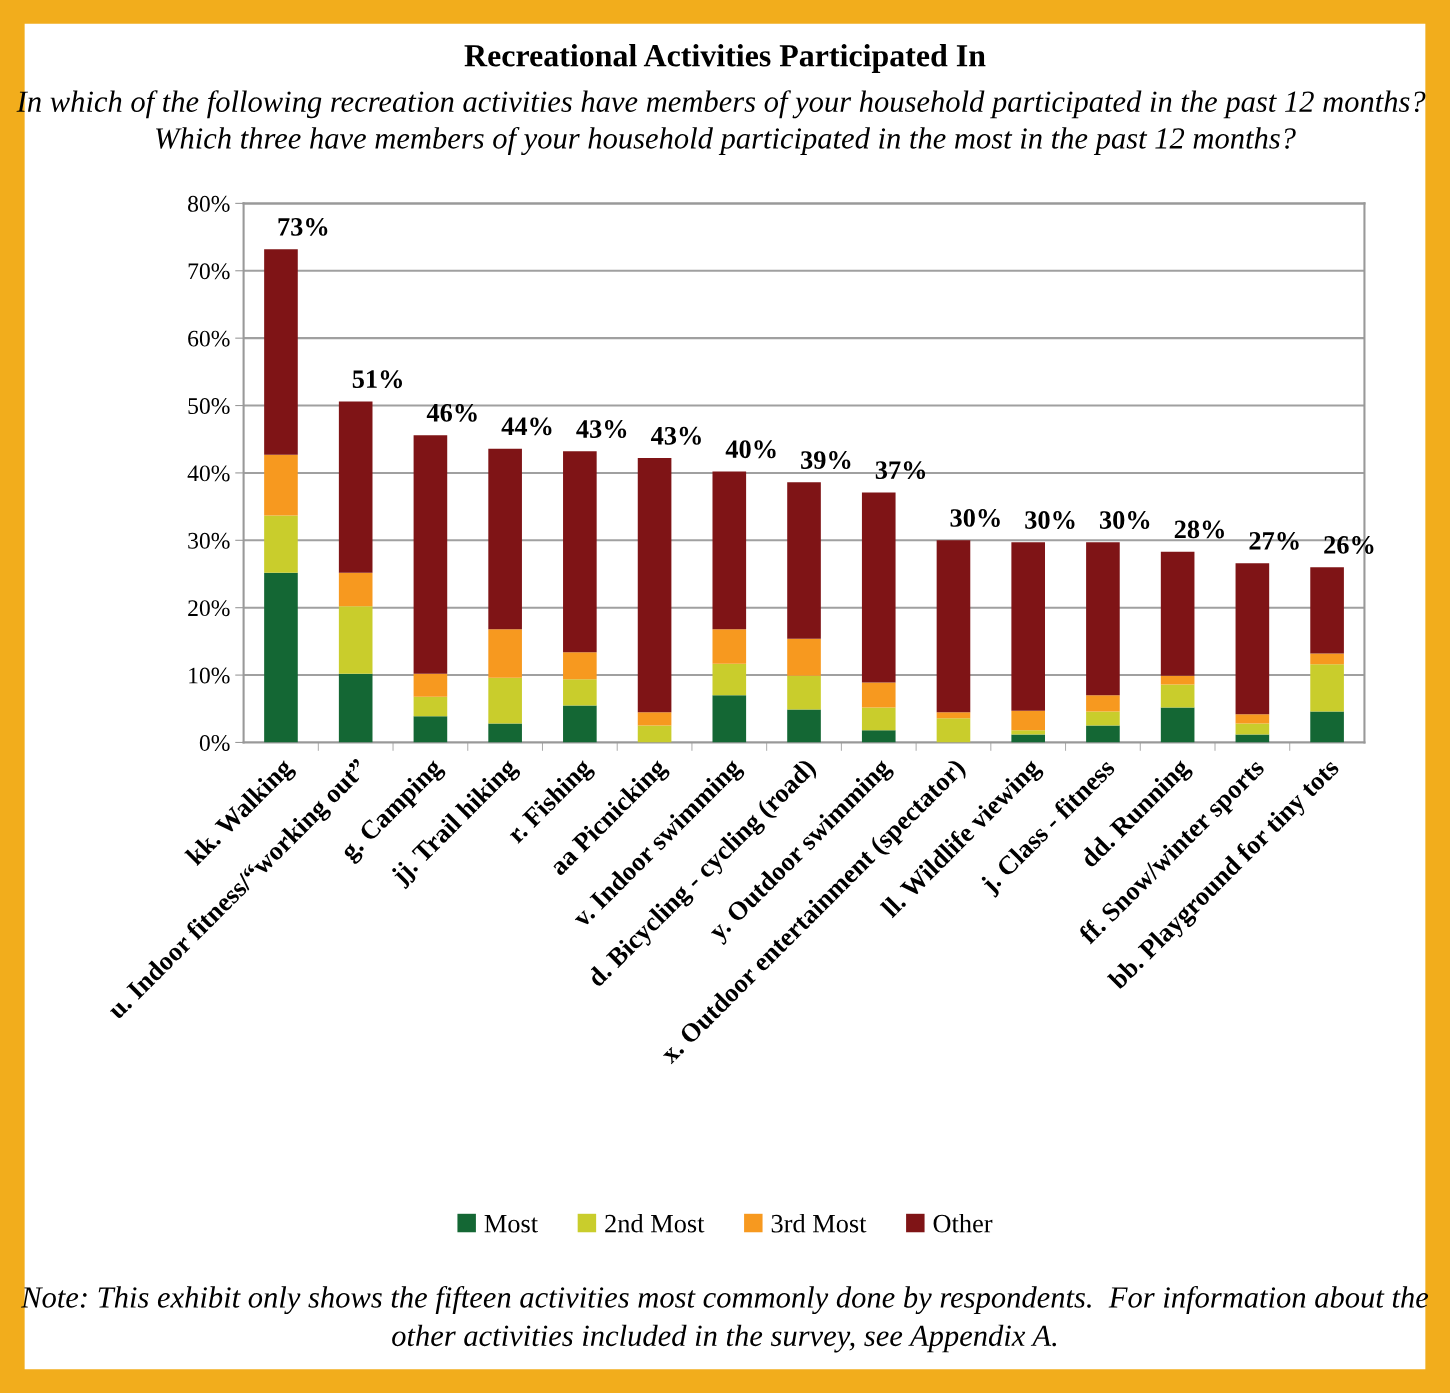 The width and height of the screenshot is (1450, 1393). Describe the element at coordinates (826, 460) in the screenshot. I see `total-label: 39%` at that location.